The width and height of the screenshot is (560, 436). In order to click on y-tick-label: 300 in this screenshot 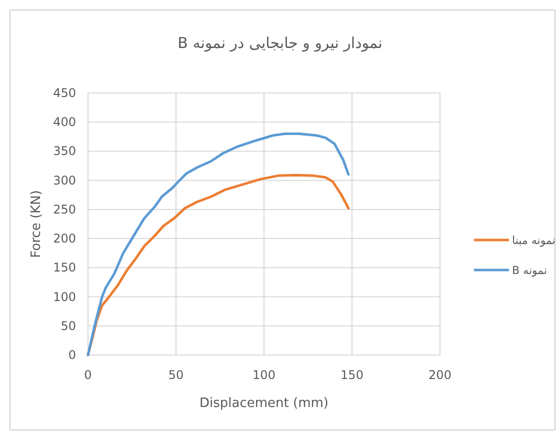, I will do `click(64, 180)`.